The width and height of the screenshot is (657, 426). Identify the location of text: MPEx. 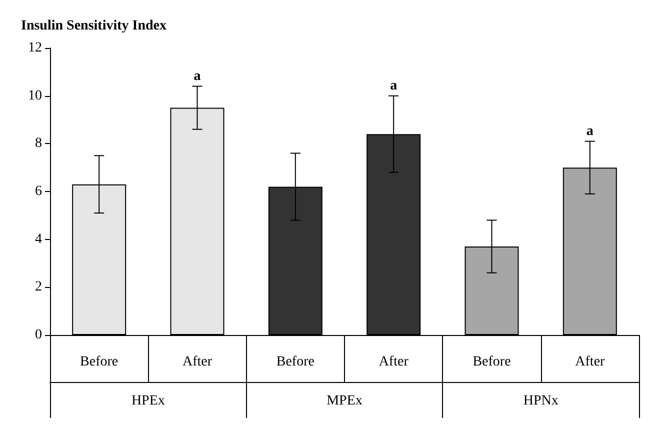
(344, 401).